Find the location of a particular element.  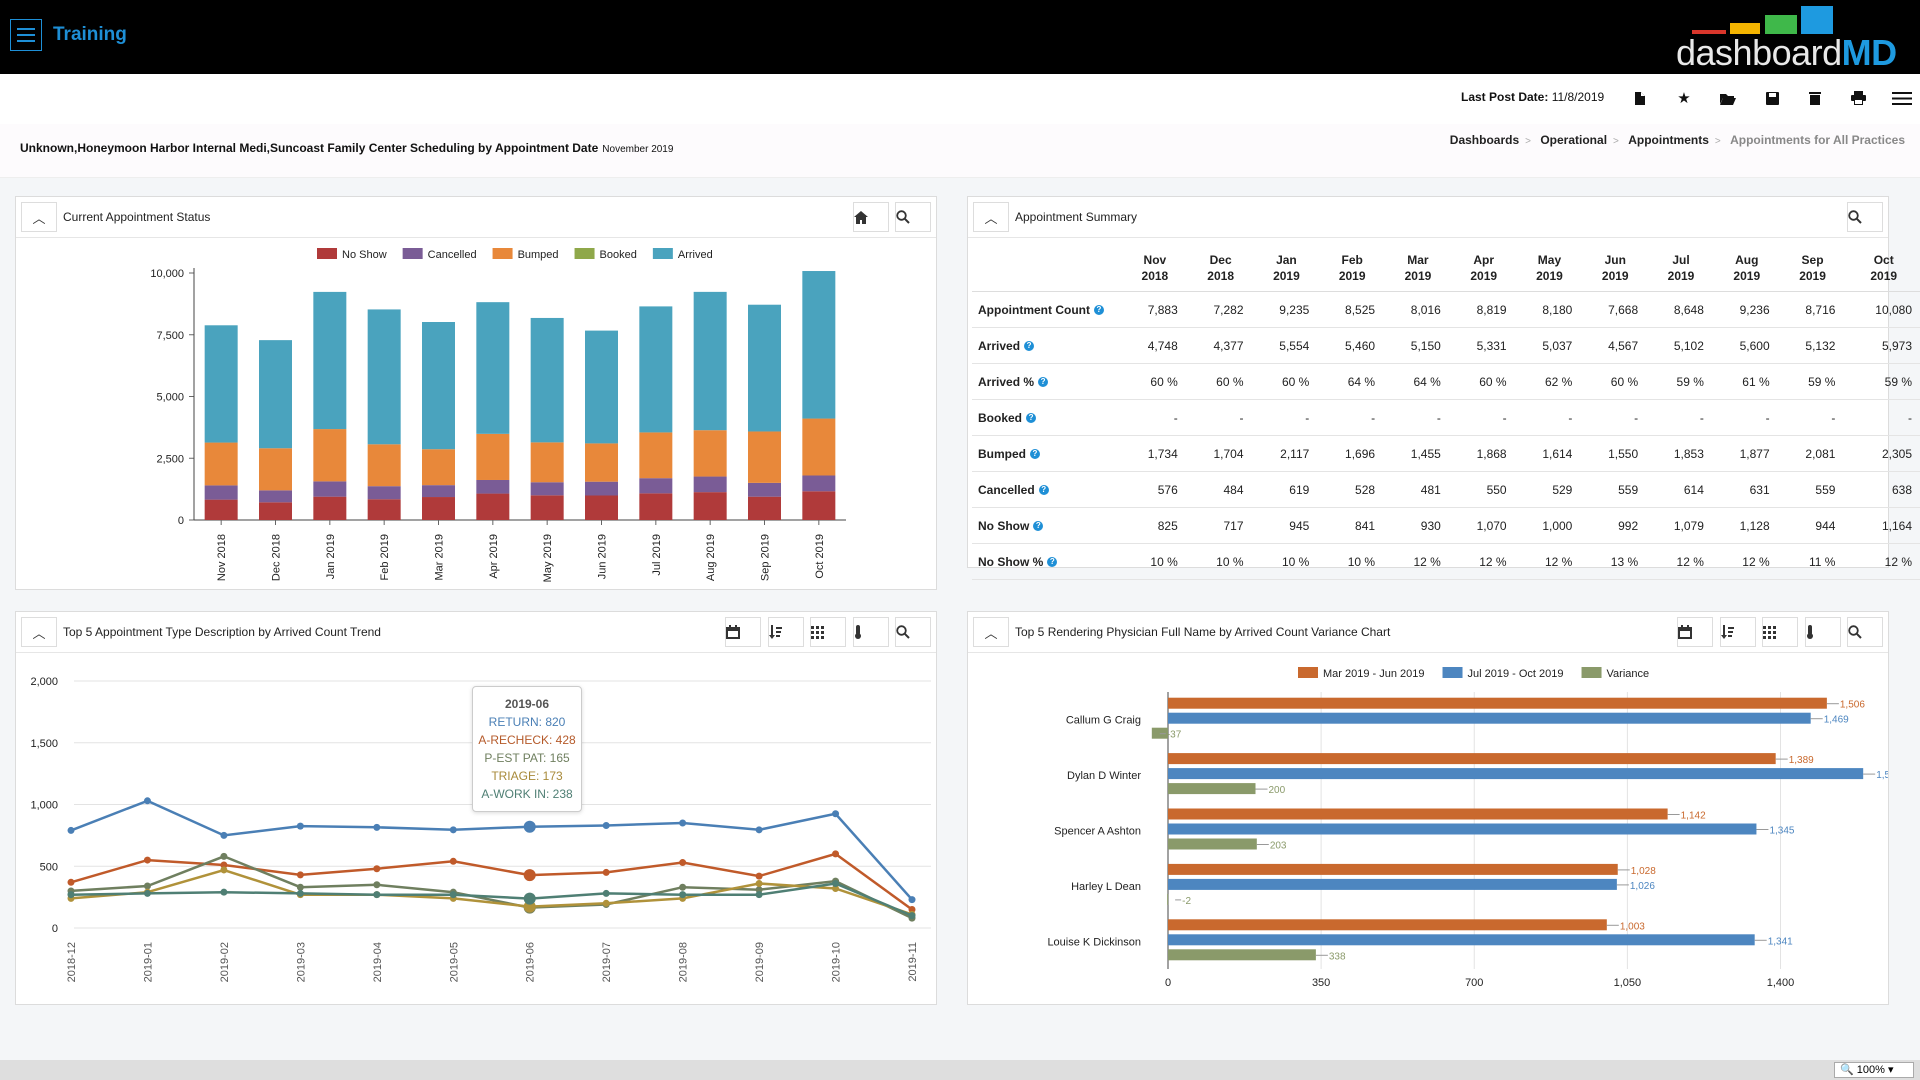

zoom-control: 🔍 100% ▾ is located at coordinates (1874, 1070).